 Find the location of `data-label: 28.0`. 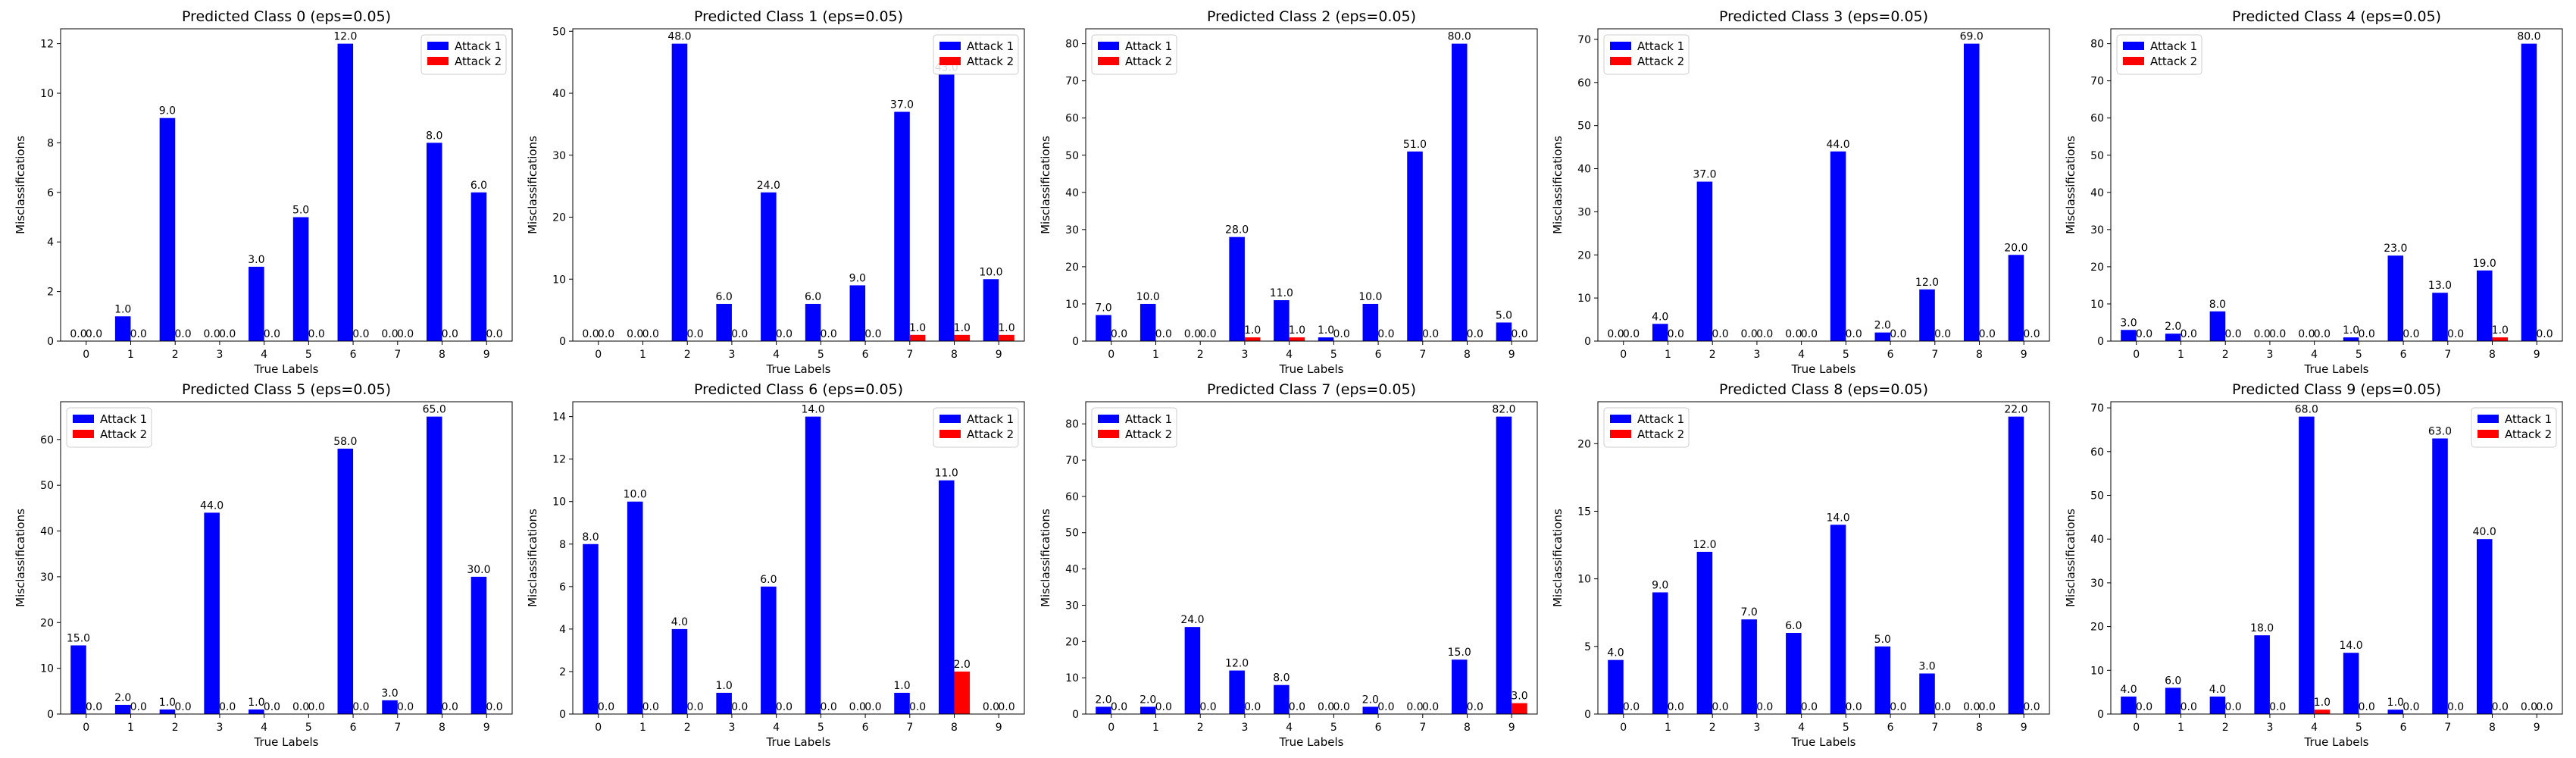

data-label: 28.0 is located at coordinates (1237, 230).